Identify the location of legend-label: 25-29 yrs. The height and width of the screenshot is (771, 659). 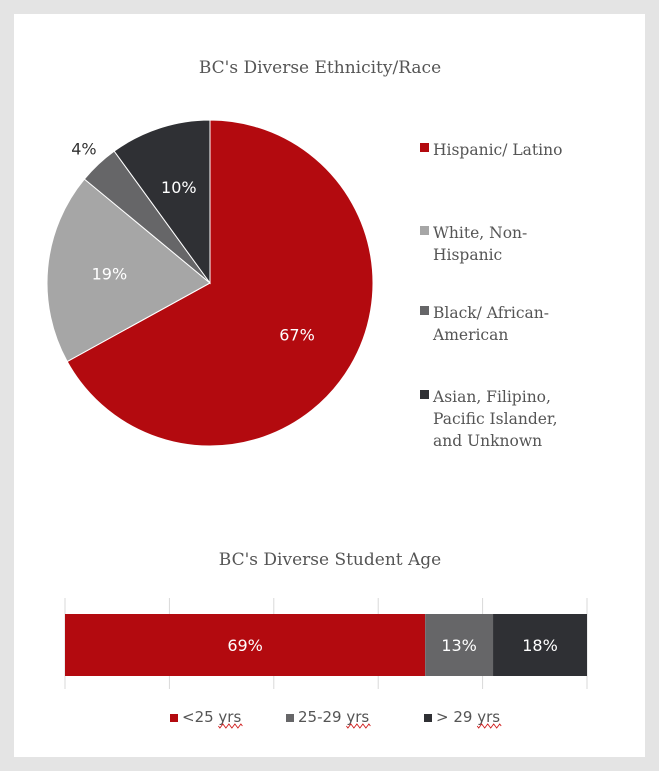
(333, 717).